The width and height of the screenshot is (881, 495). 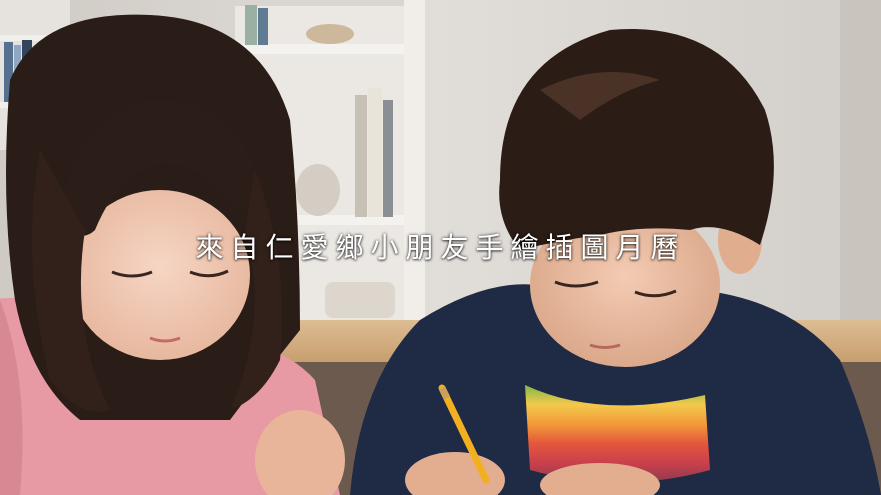 I want to click on bookshelf-middle, so click(x=330, y=160).